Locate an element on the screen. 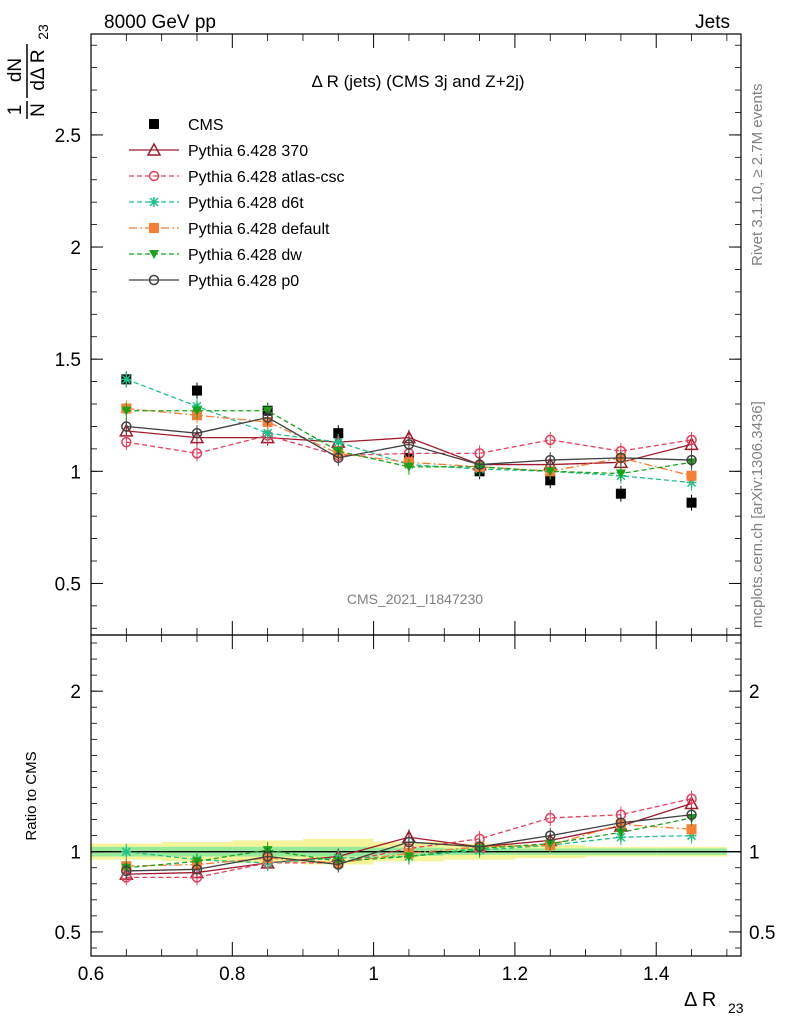 The image size is (786, 1024). x-tick-label-2: 1 is located at coordinates (373, 974).